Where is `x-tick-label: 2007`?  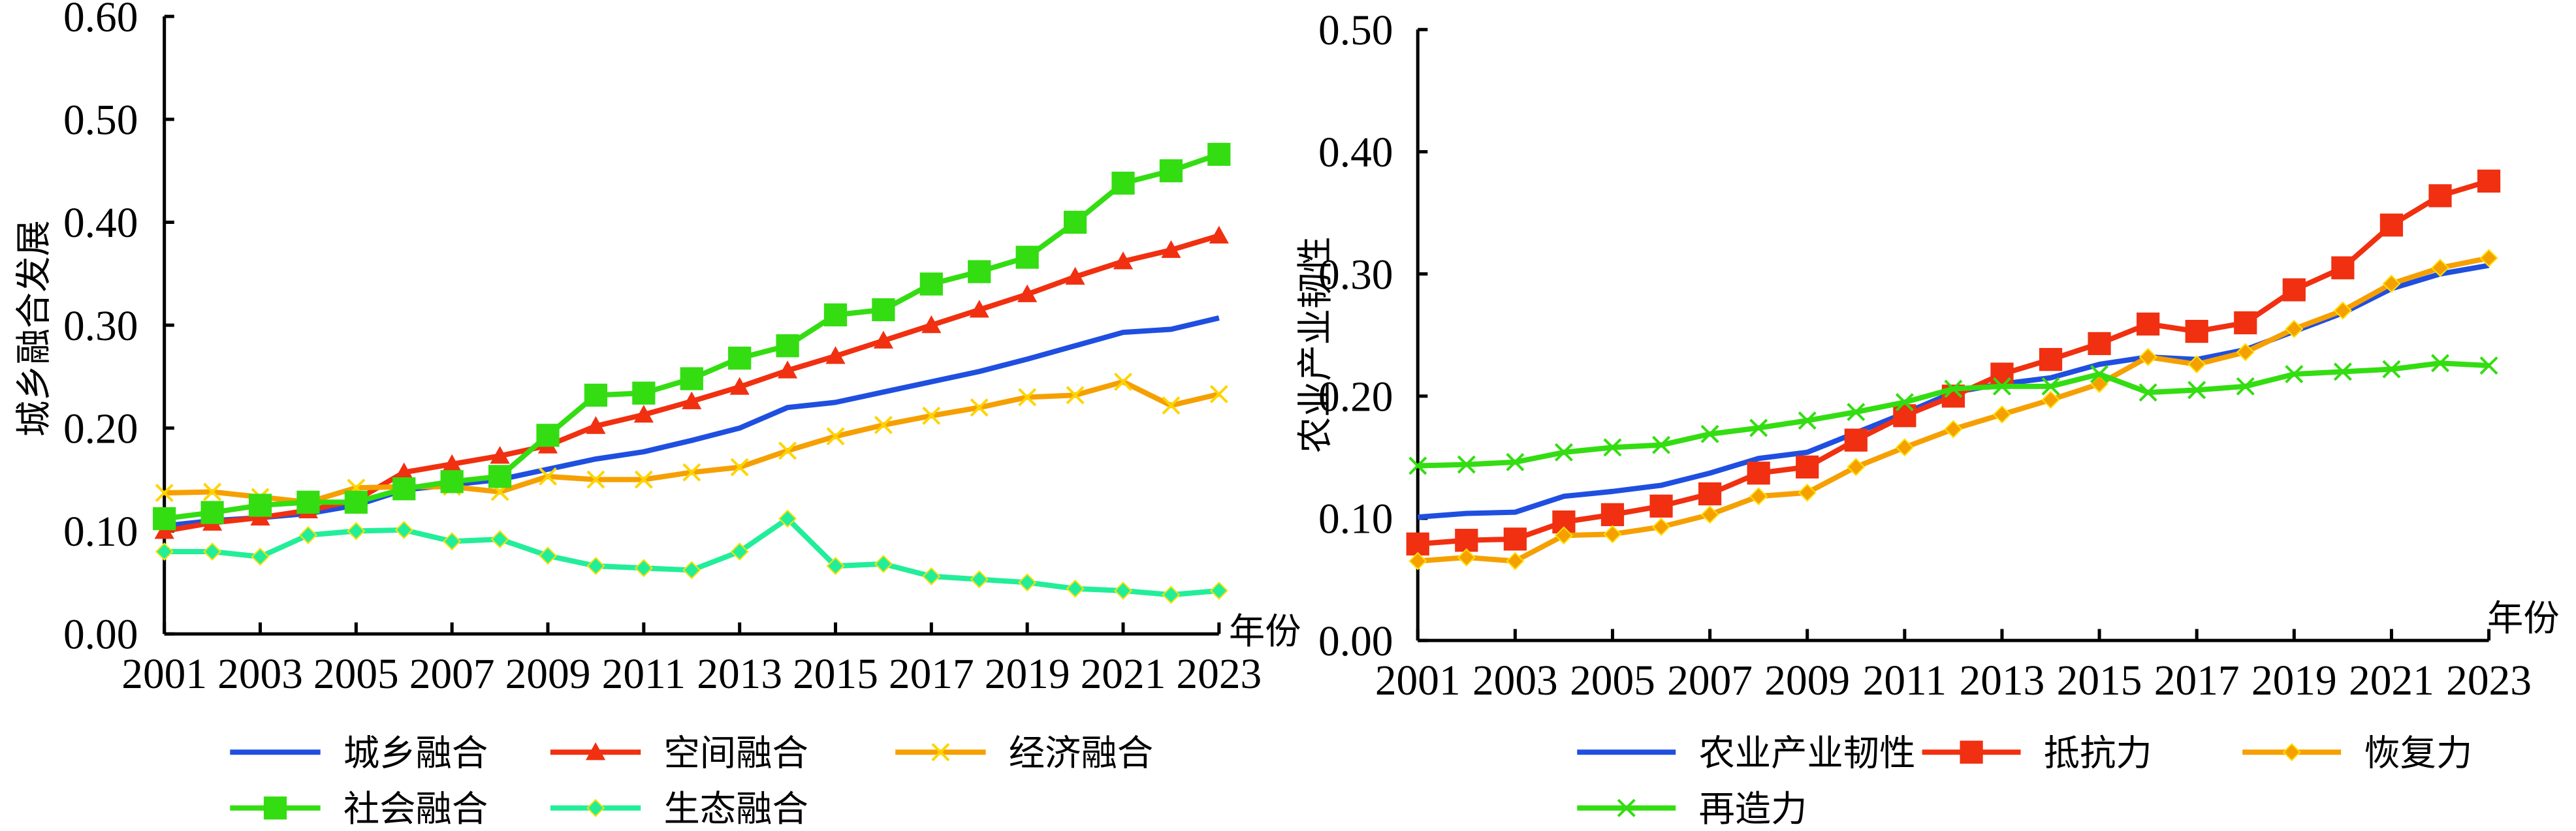
x-tick-label: 2007 is located at coordinates (1710, 680).